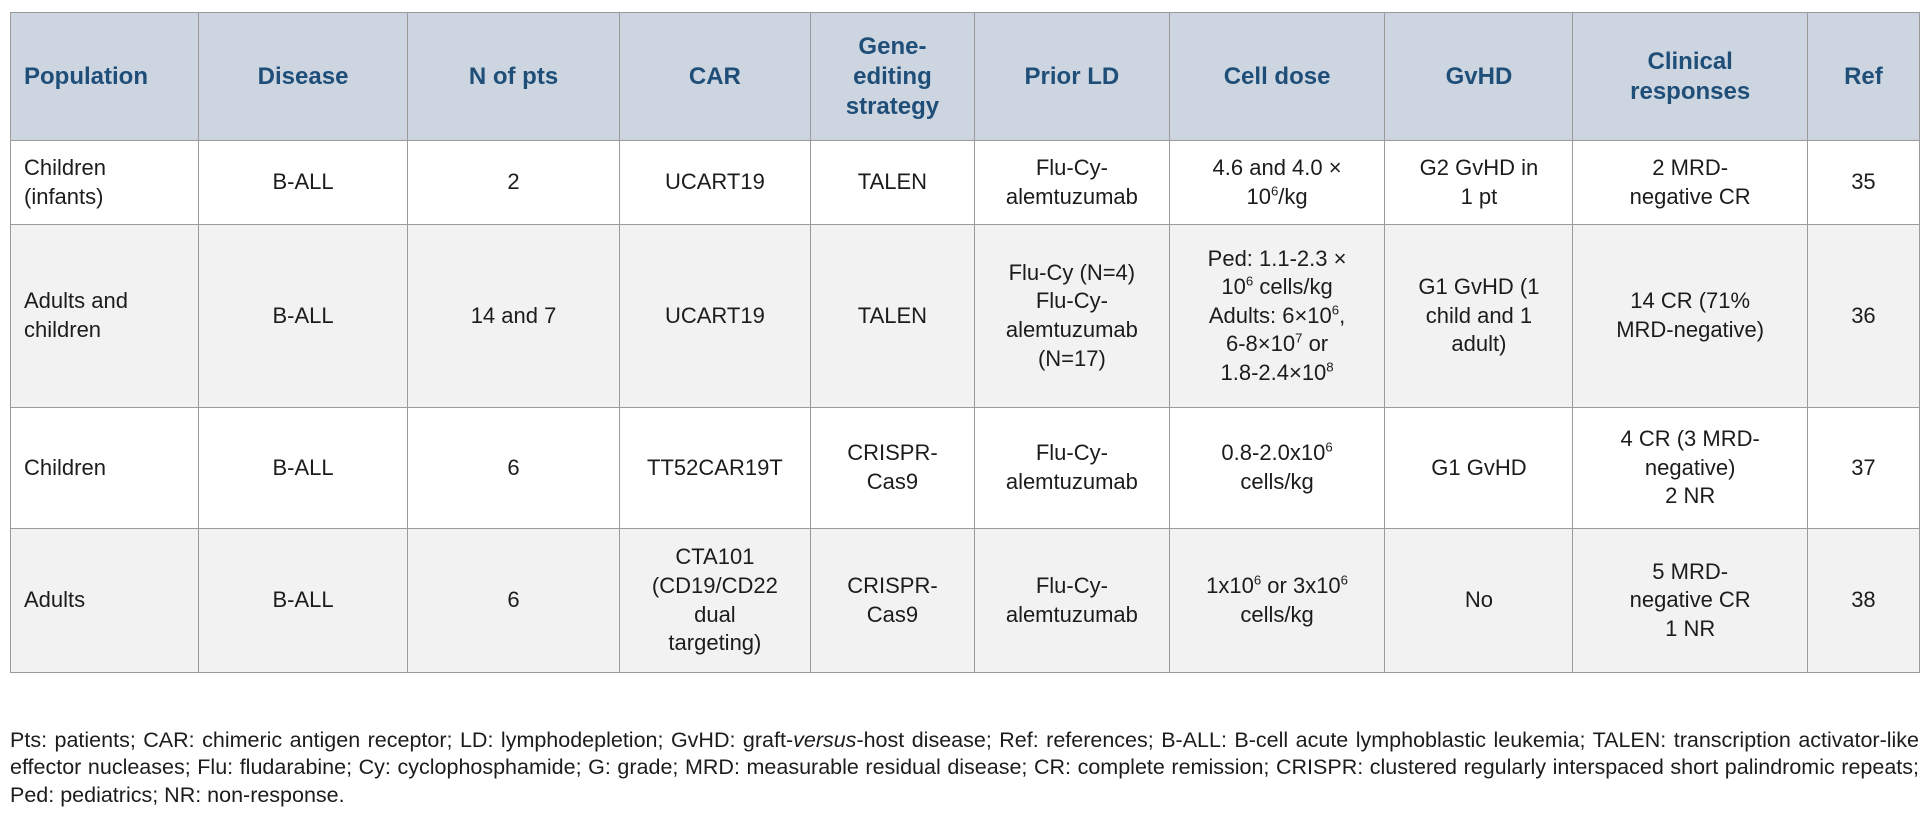 This screenshot has height=825, width=1931. What do you see at coordinates (513, 182) in the screenshot?
I see `cell-n-of-pts: 2` at bounding box center [513, 182].